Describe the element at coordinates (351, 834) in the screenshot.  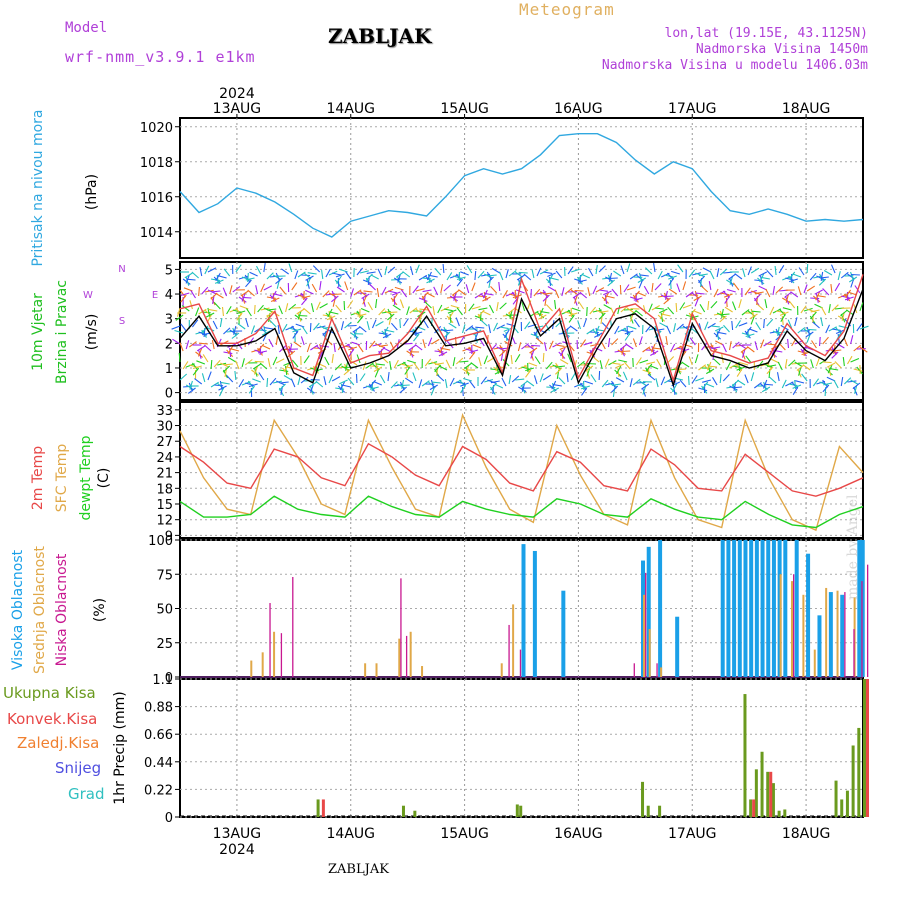
I see `date-tick-label-bottom: 14AUG` at that location.